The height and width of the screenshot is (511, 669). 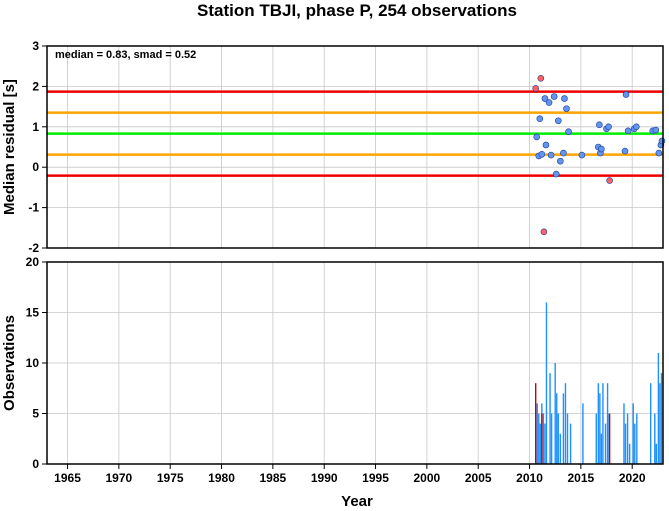 I want to click on residual-y-ticks: -2 -1 0 1 2 3, so click(x=37, y=147).